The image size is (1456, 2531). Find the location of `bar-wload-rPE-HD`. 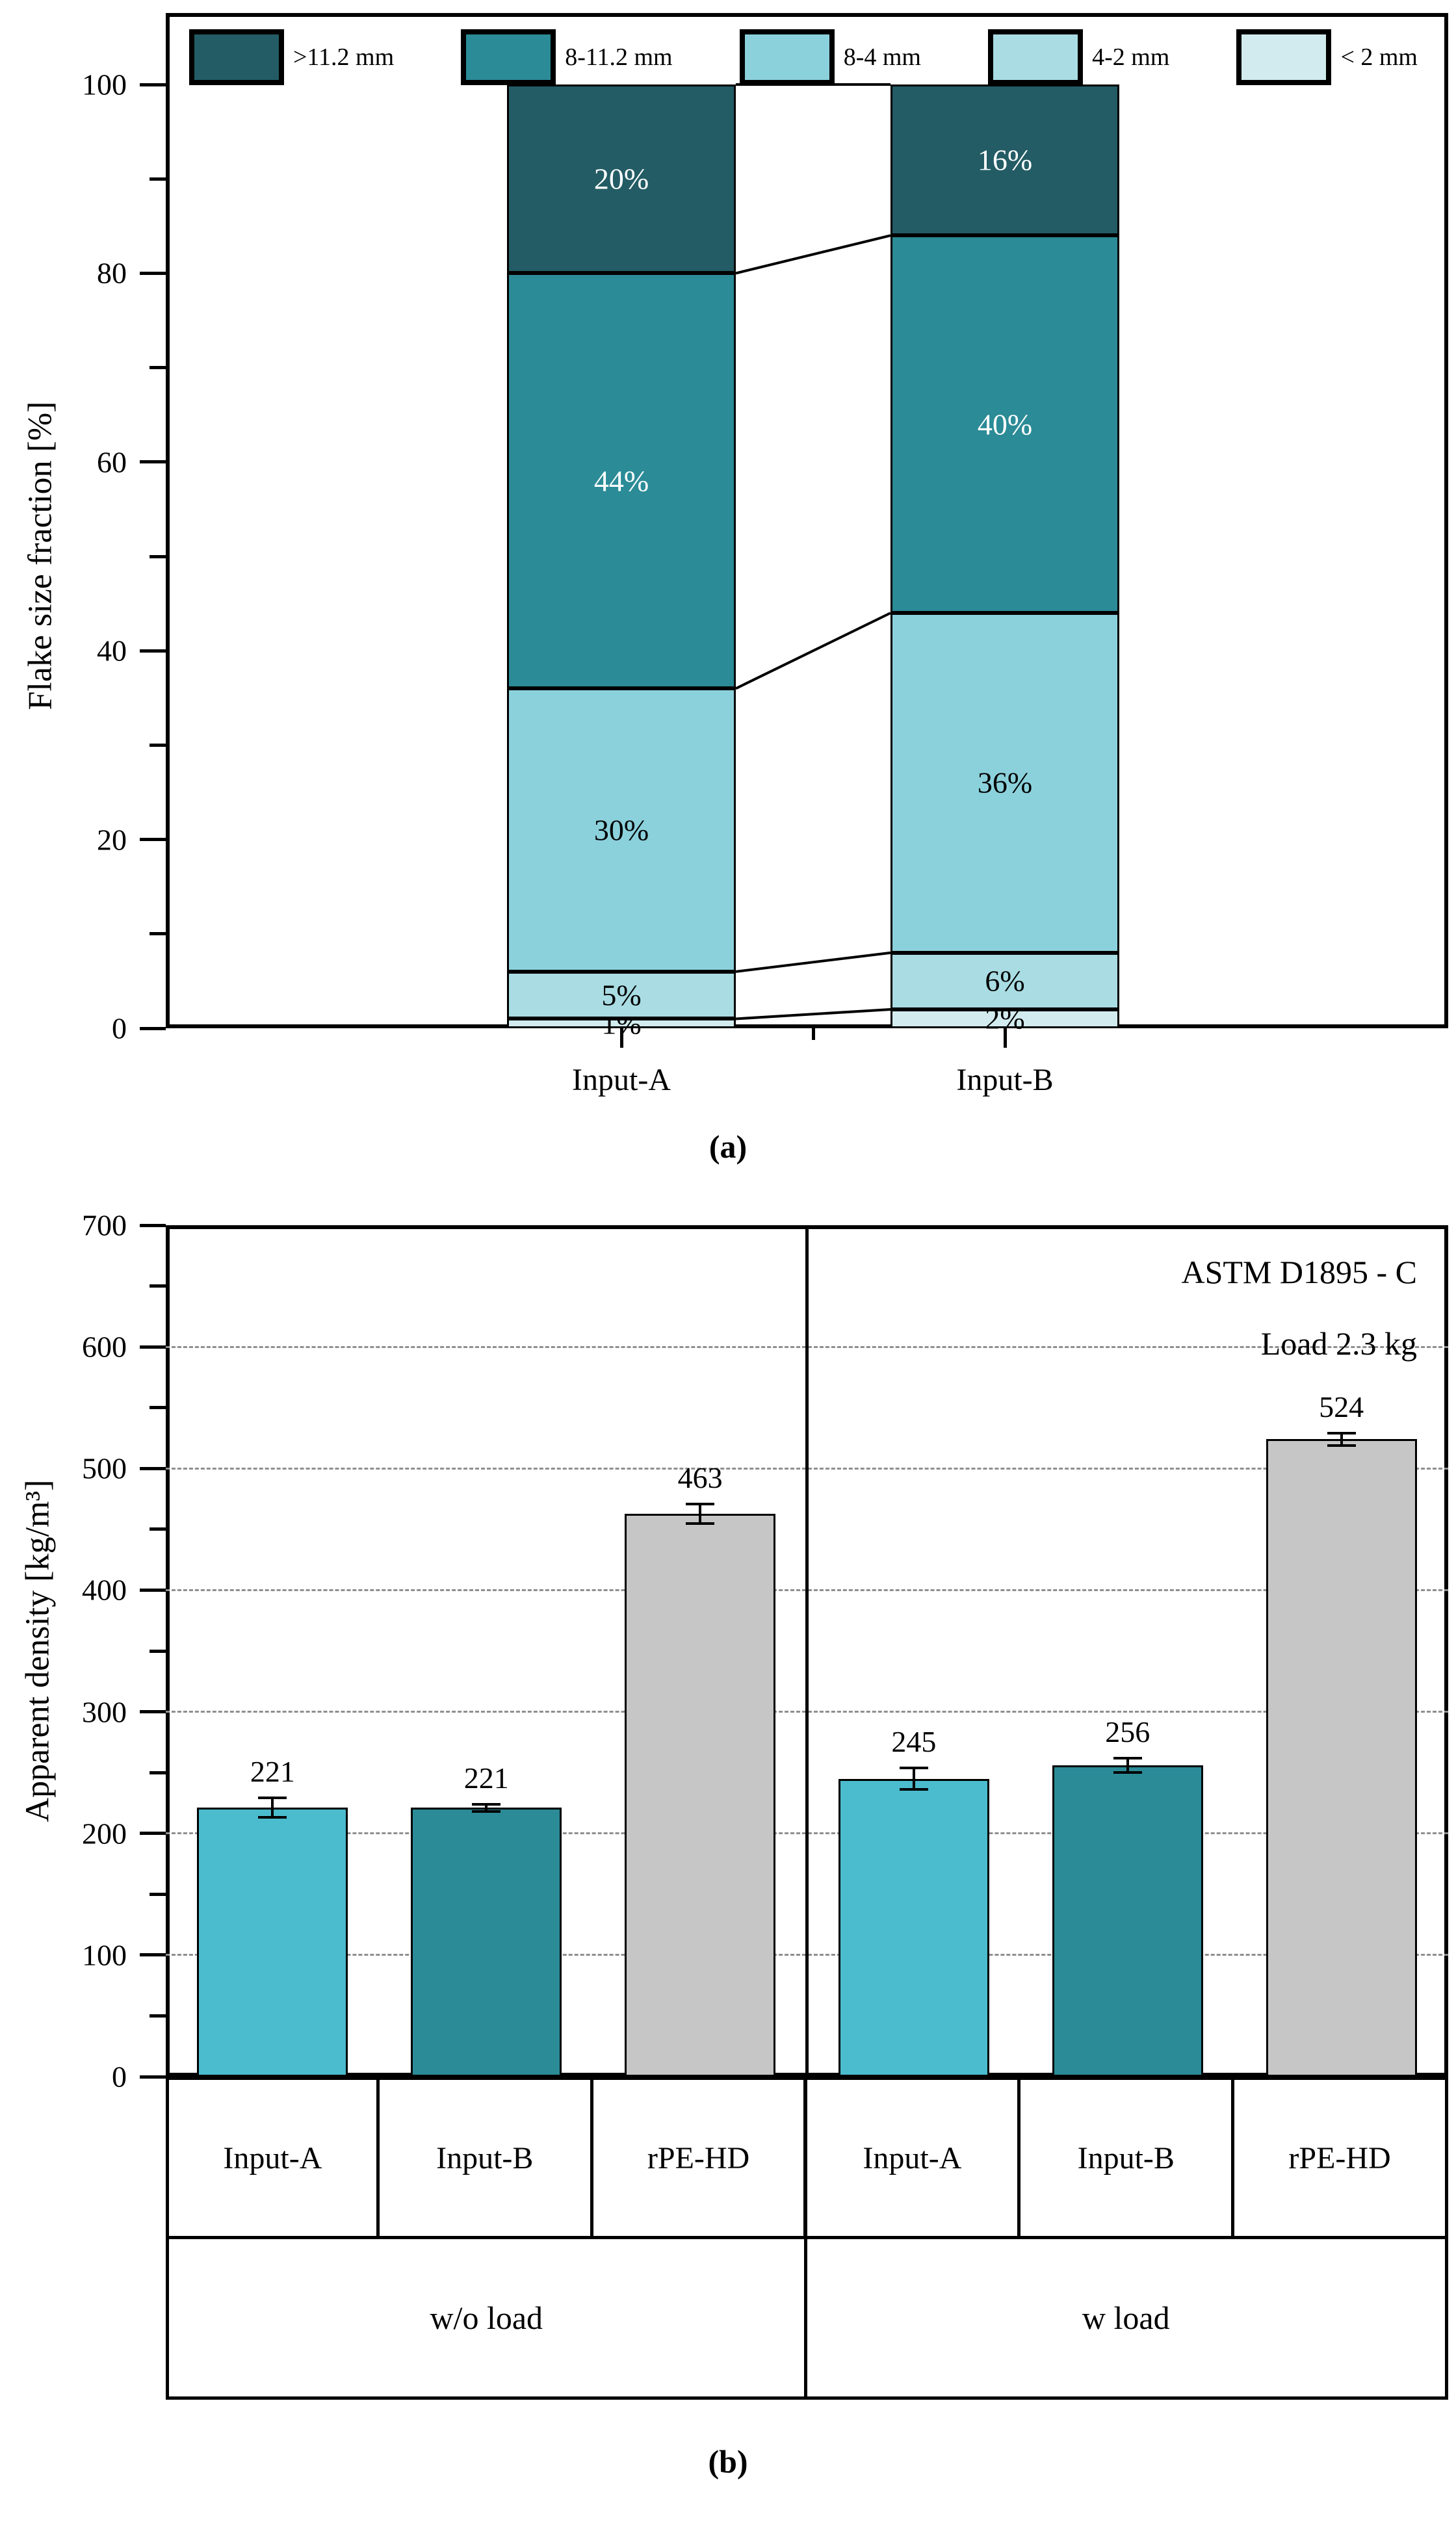

bar-wload-rPE-HD is located at coordinates (1341, 1758).